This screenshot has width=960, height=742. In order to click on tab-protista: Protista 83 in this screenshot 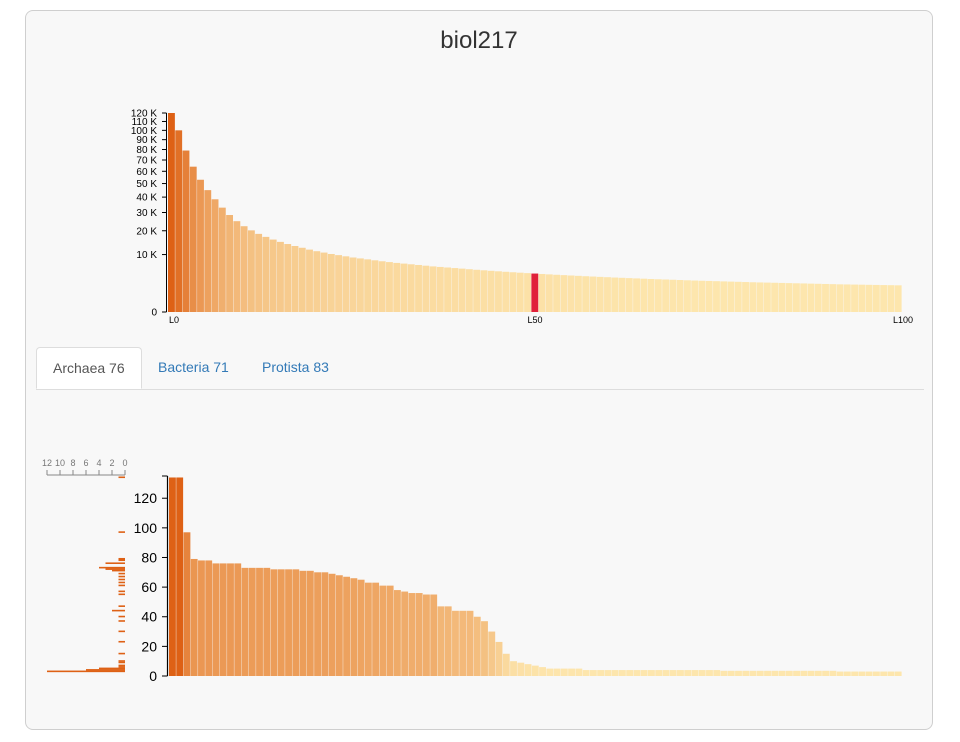, I will do `click(295, 367)`.